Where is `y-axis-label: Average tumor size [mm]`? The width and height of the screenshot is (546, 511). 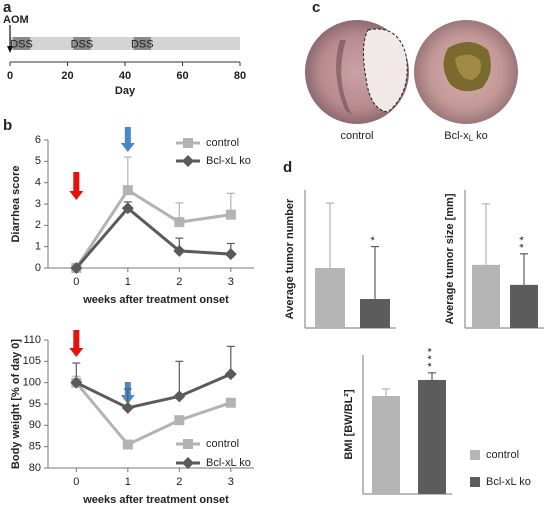 y-axis-label: Average tumor size [mm] is located at coordinates (450, 258).